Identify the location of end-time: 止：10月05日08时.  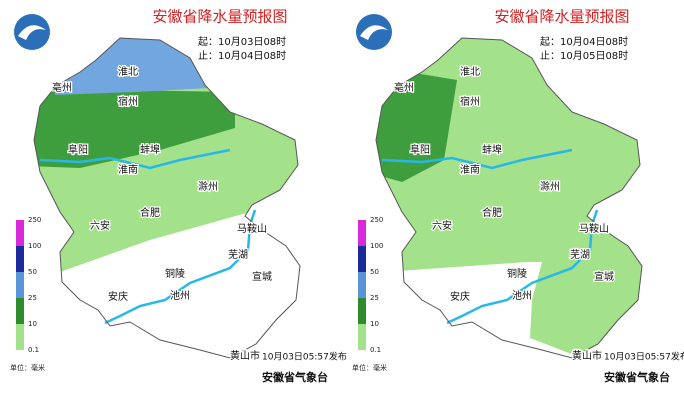
(584, 56).